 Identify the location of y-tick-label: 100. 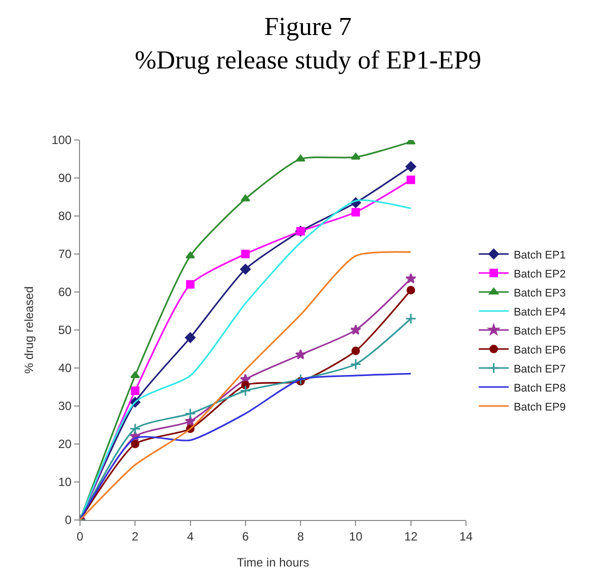
(62, 140).